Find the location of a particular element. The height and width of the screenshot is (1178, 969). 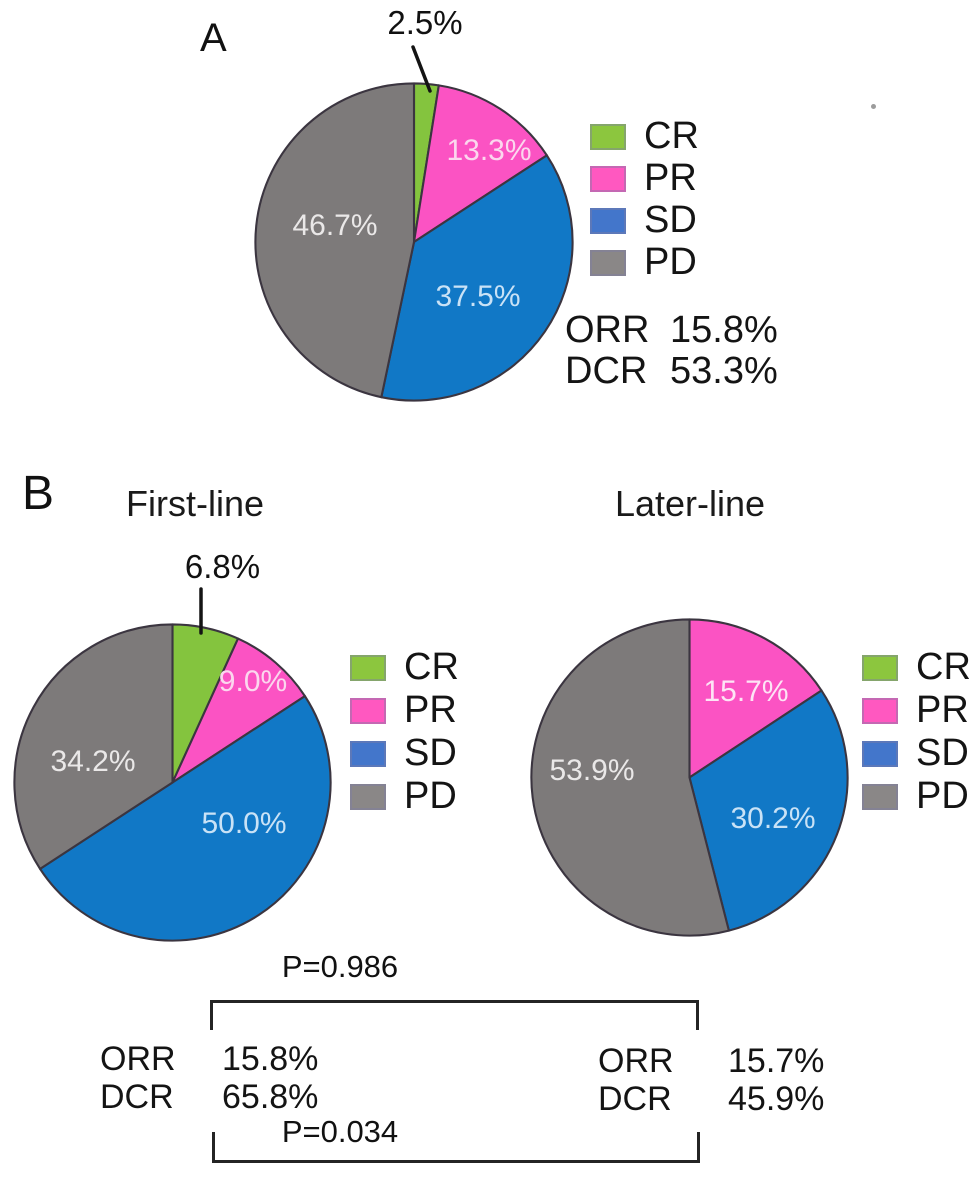

dcr-value: 53.3% is located at coordinates (724, 371).